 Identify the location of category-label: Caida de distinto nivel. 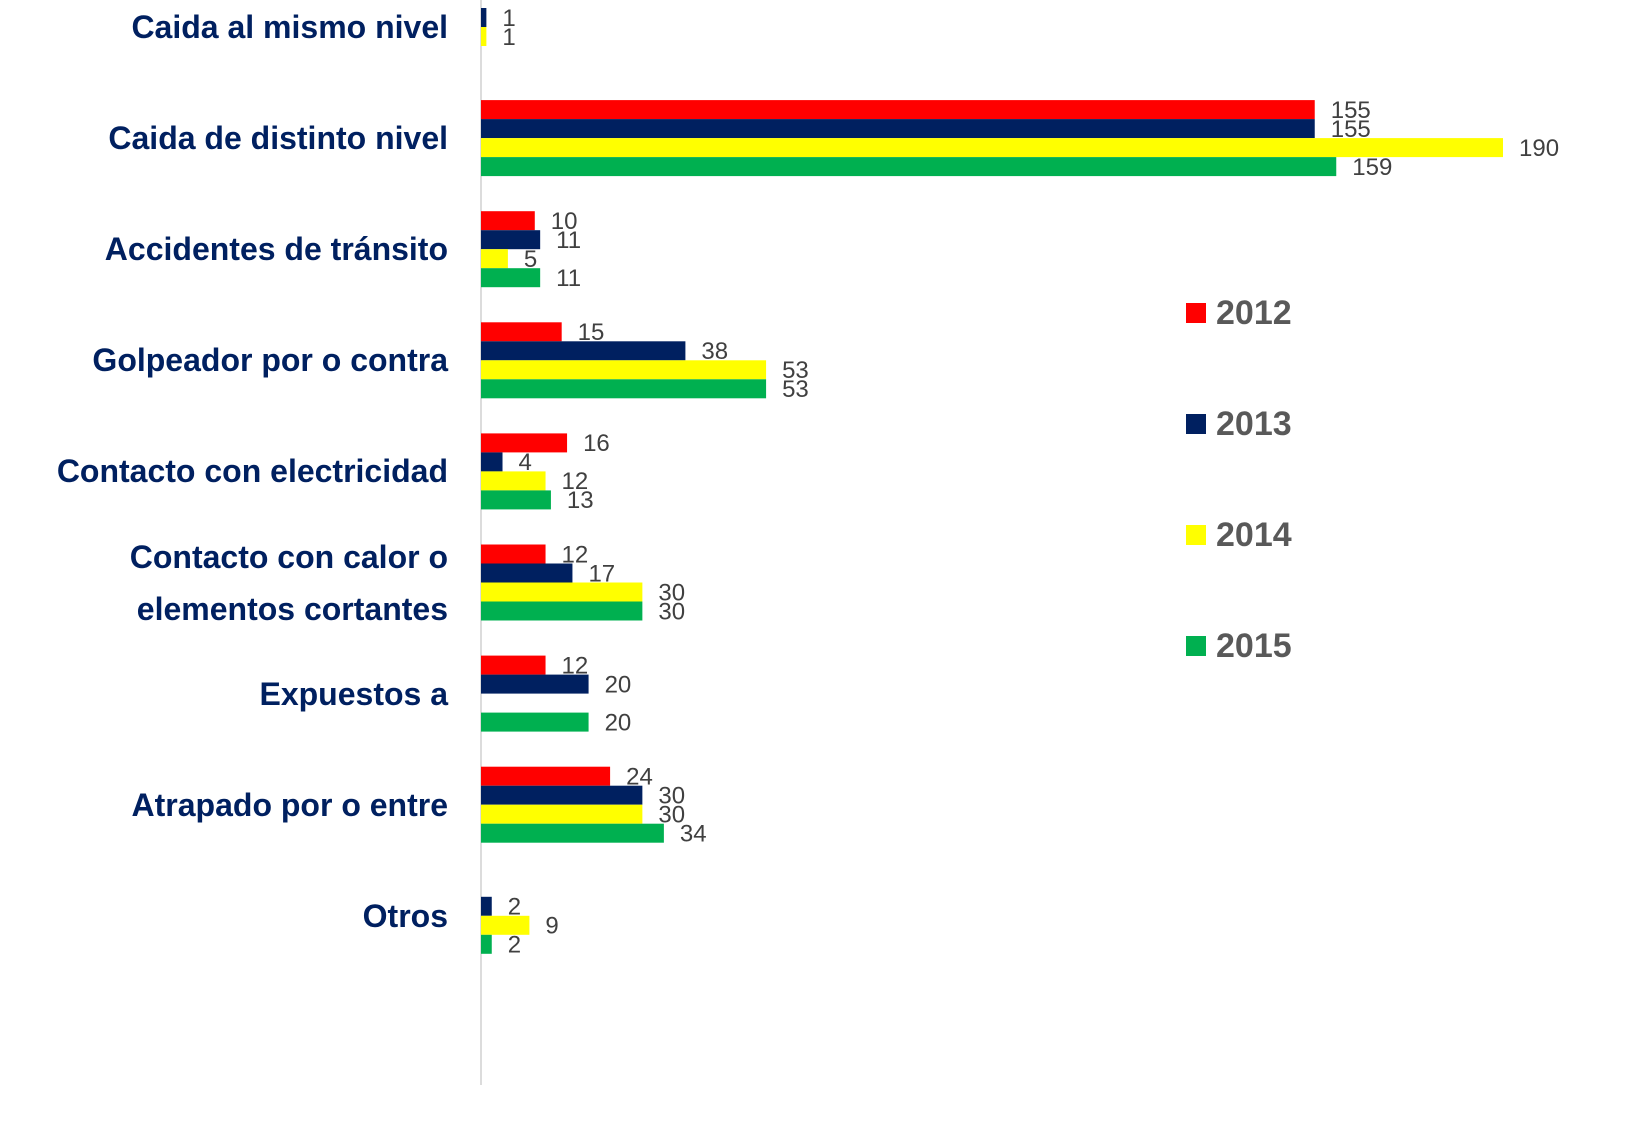
(278, 138).